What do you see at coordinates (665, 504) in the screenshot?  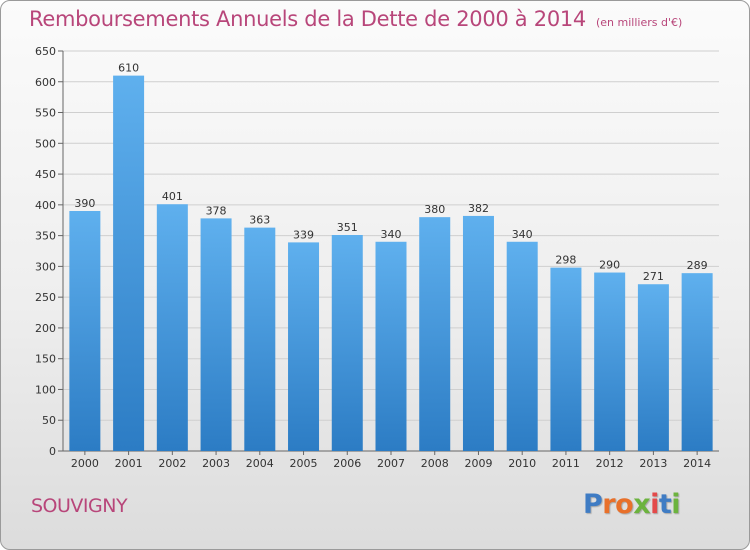 I see `logo-letter: t` at bounding box center [665, 504].